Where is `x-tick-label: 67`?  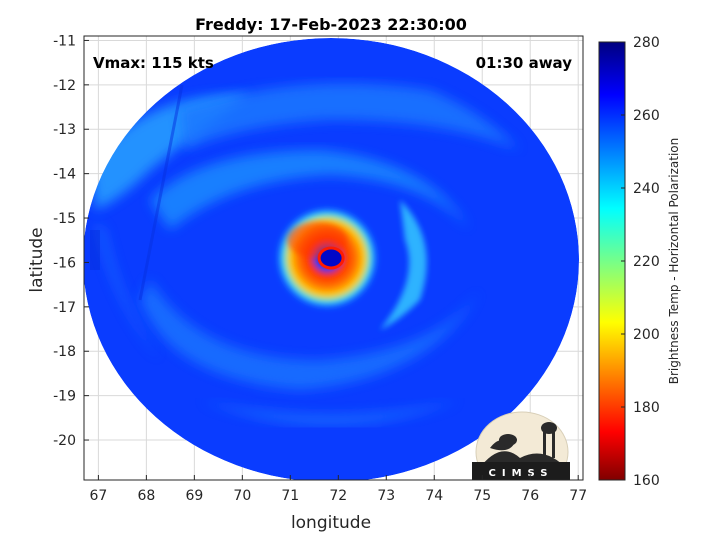
x-tick-label: 67 is located at coordinates (98, 496).